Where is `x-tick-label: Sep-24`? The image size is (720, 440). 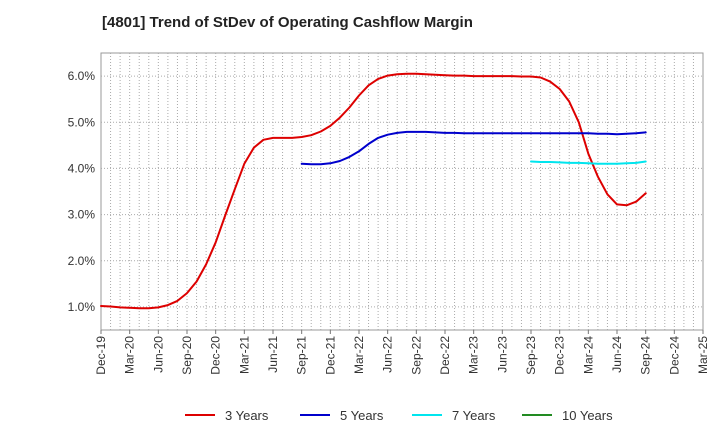 x-tick-label: Sep-24 is located at coordinates (646, 355).